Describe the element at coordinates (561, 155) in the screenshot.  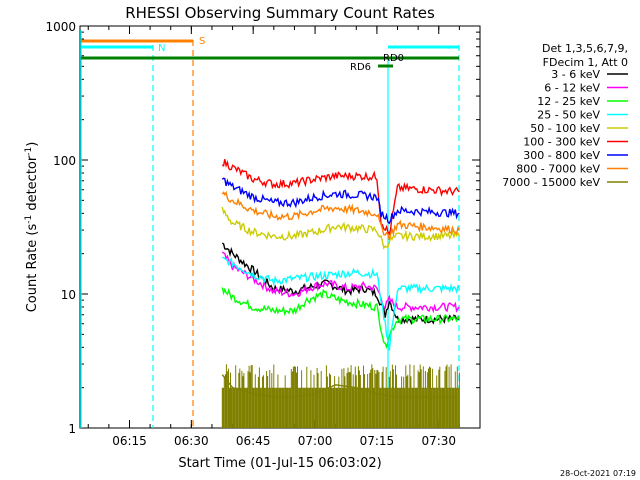
I see `legend-label-6: 300 - 800 keV` at that location.